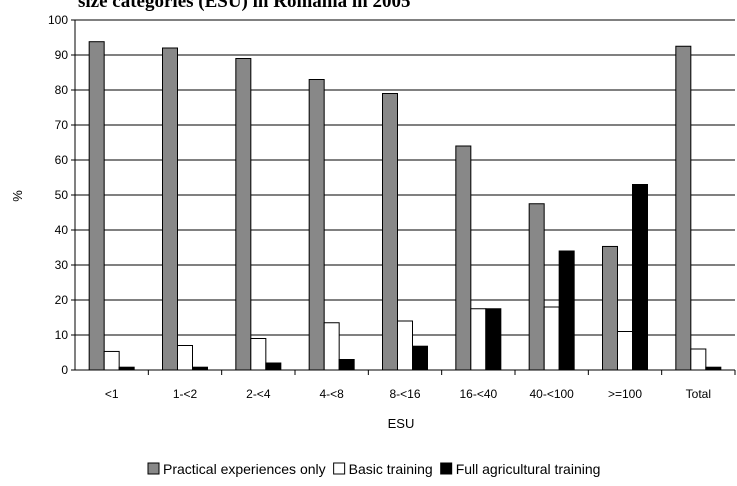 The width and height of the screenshot is (737, 486). Describe the element at coordinates (244, 469) in the screenshot. I see `legend-label: Practical experiences only` at that location.